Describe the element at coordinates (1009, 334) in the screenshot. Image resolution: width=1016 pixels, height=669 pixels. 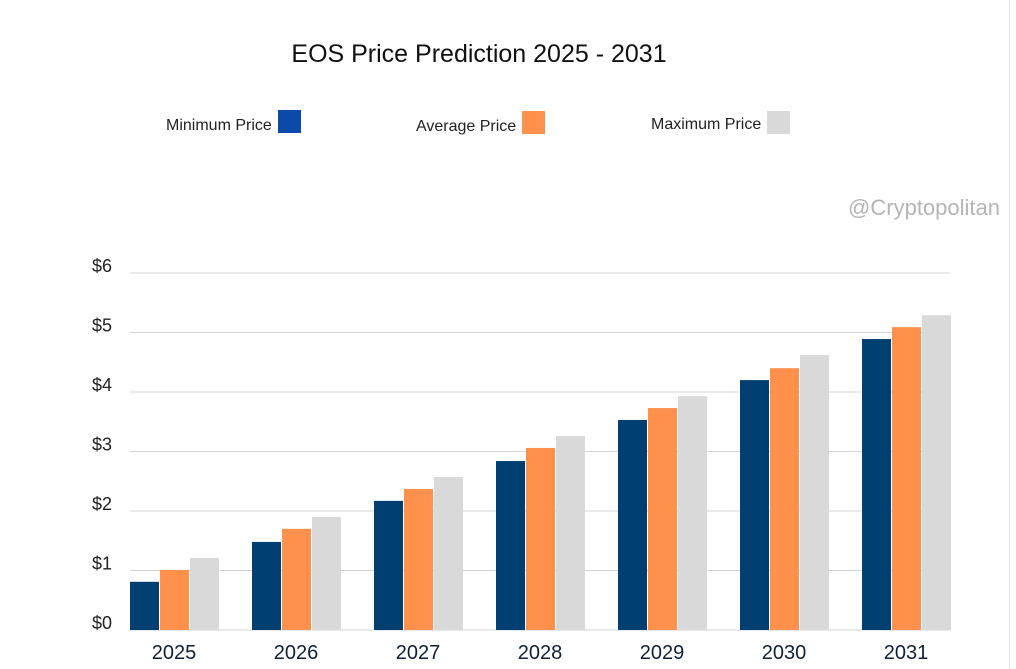
I see `divider` at that location.